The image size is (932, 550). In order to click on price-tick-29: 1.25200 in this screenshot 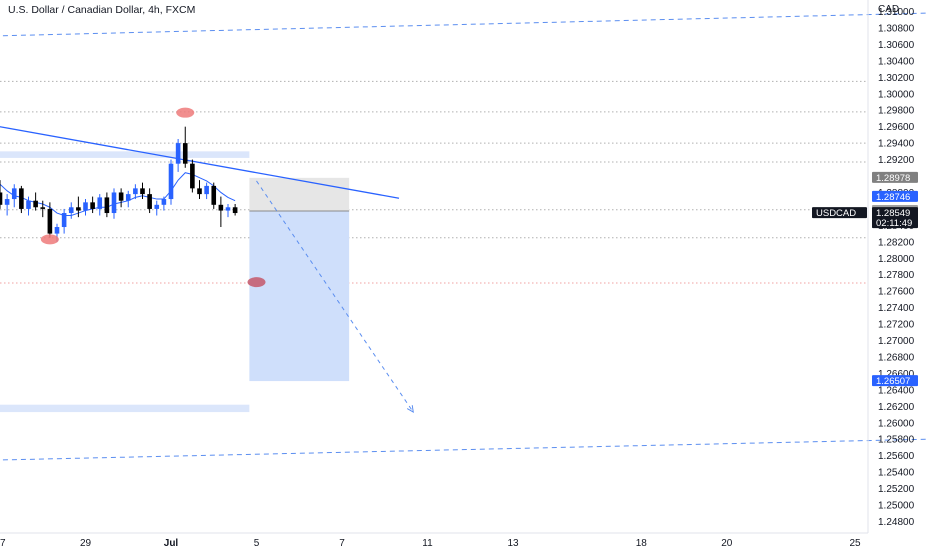, I will do `click(896, 489)`.